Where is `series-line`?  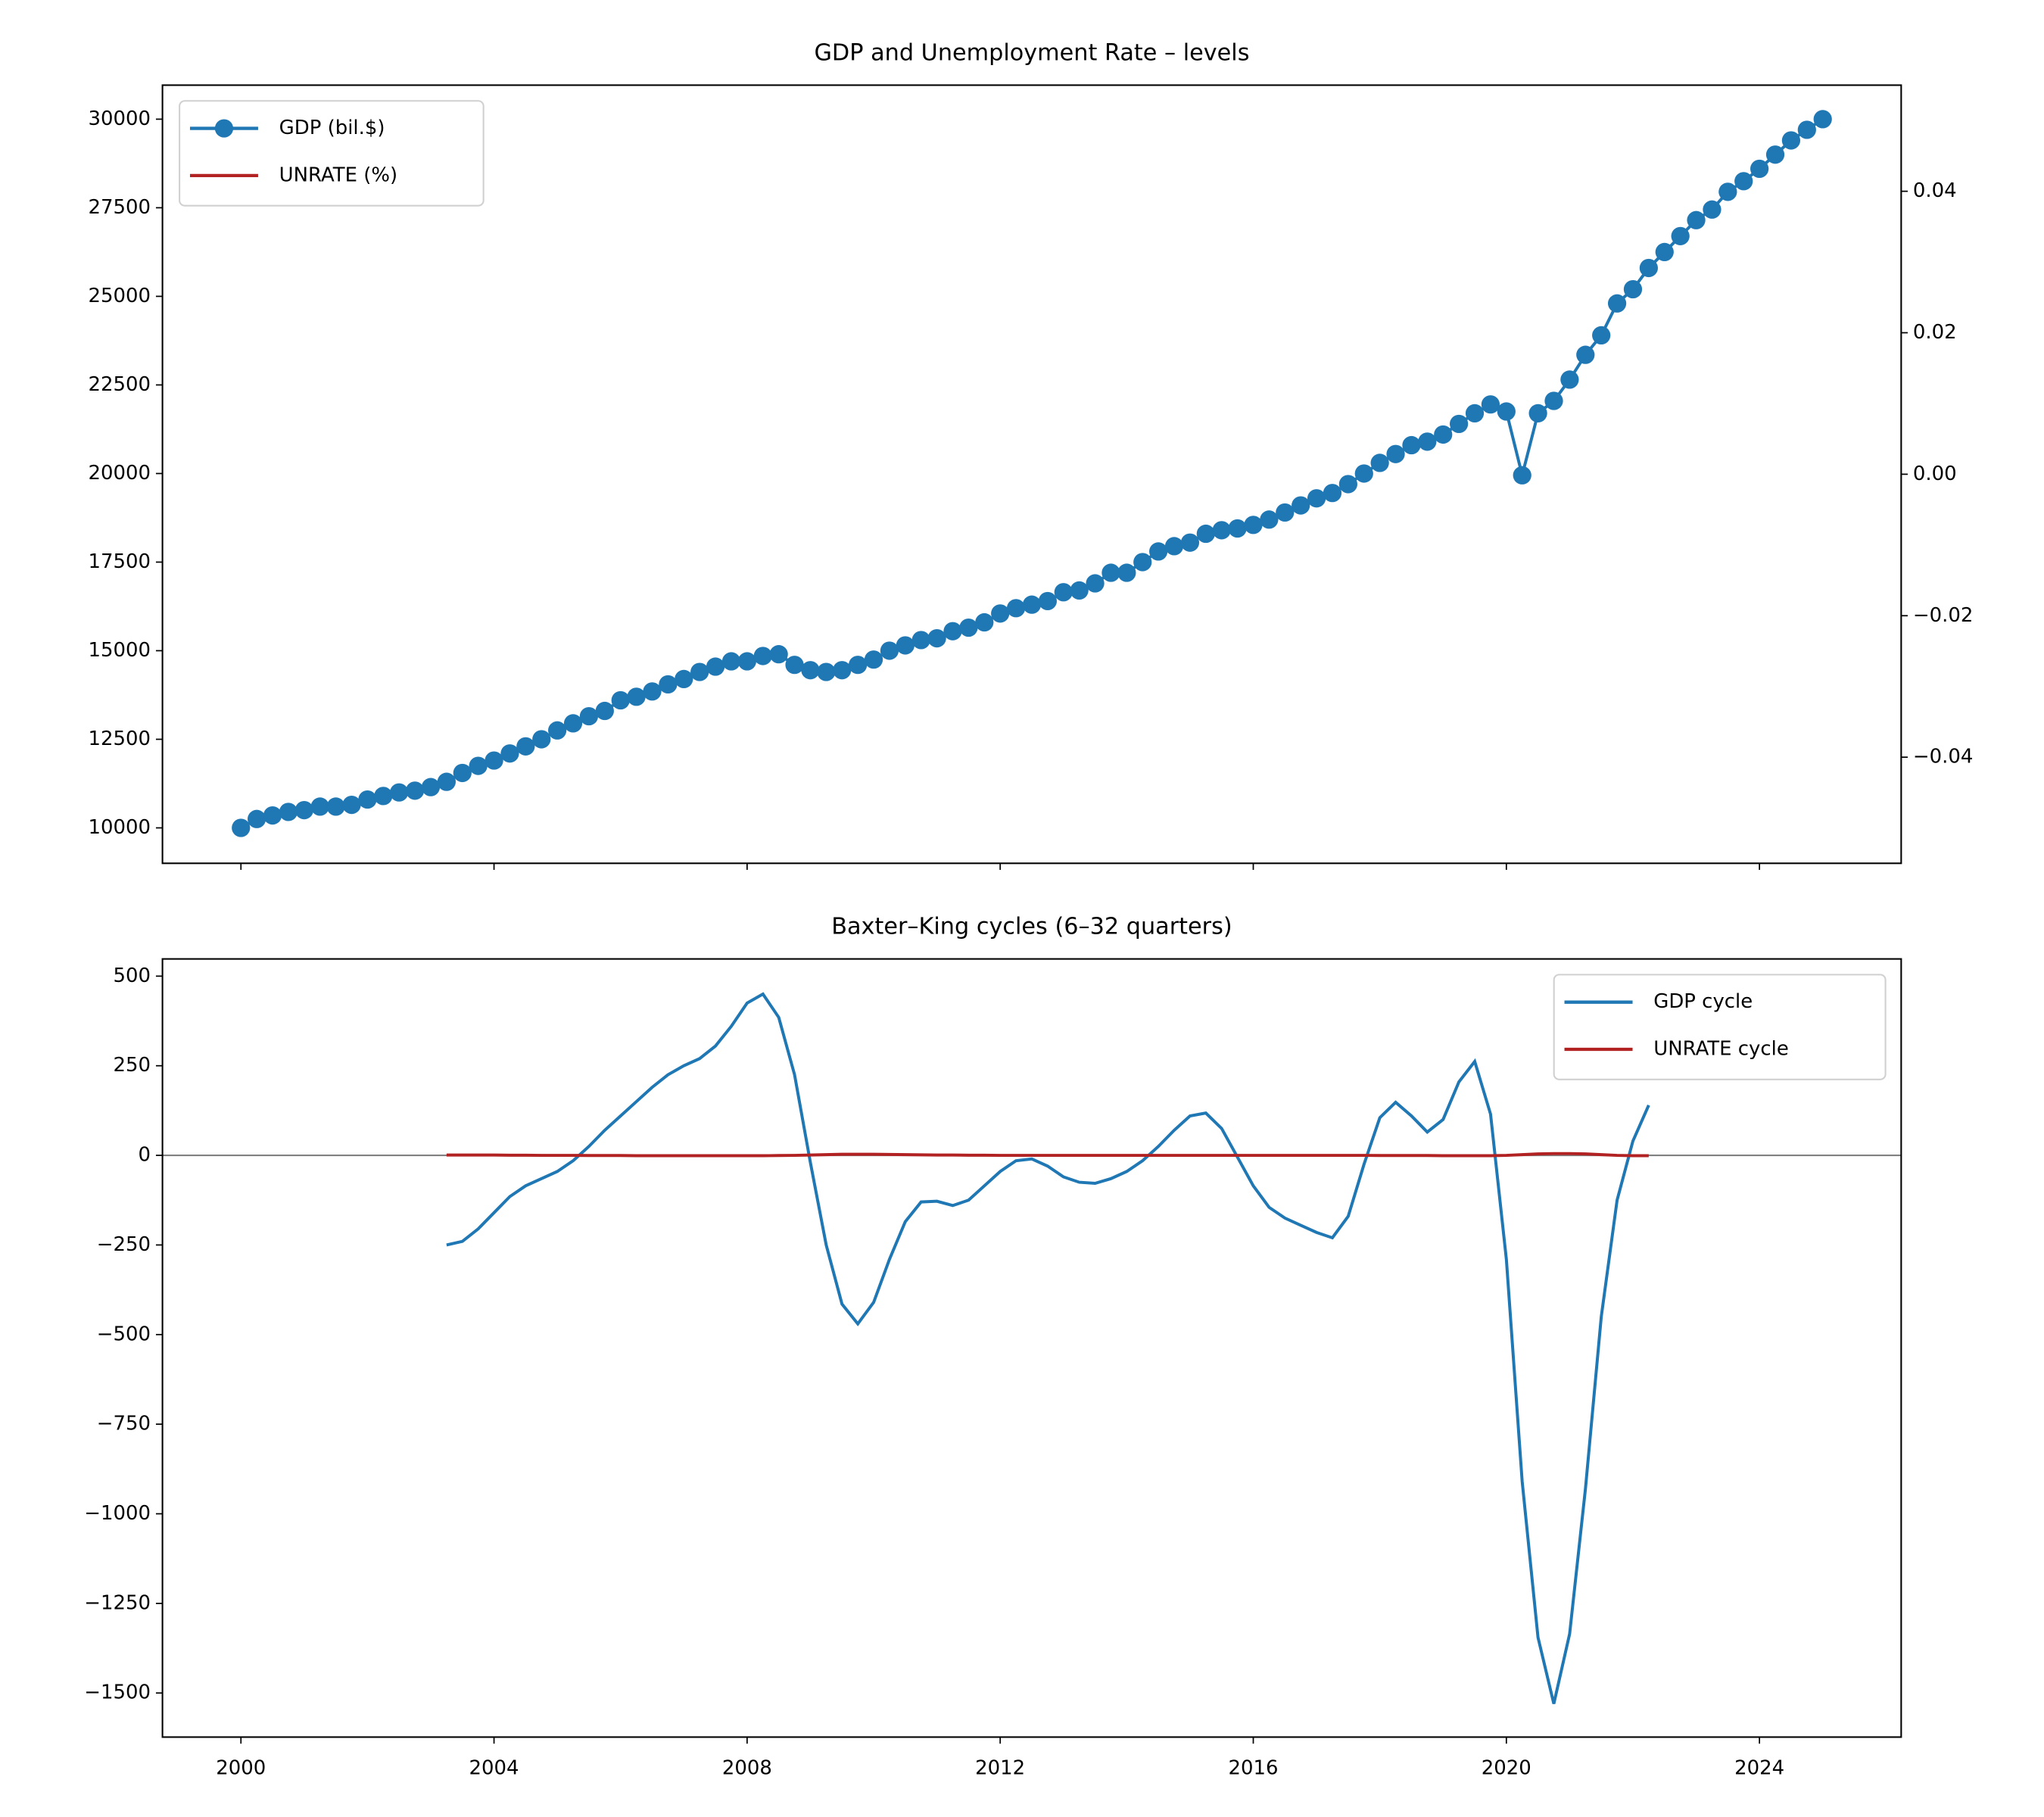
series-line is located at coordinates (1047, 1155).